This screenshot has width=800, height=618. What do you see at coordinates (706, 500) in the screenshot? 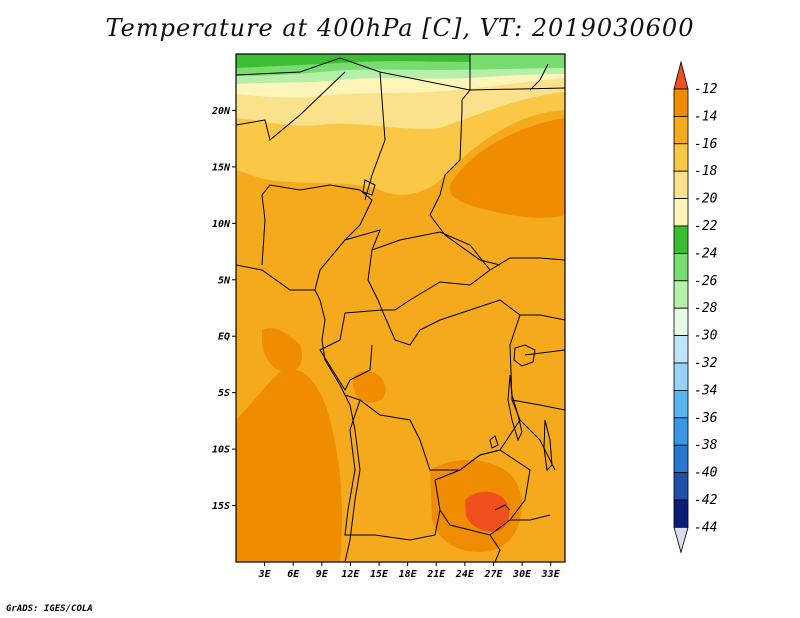
I see `colorbar-level-label: -42` at bounding box center [706, 500].